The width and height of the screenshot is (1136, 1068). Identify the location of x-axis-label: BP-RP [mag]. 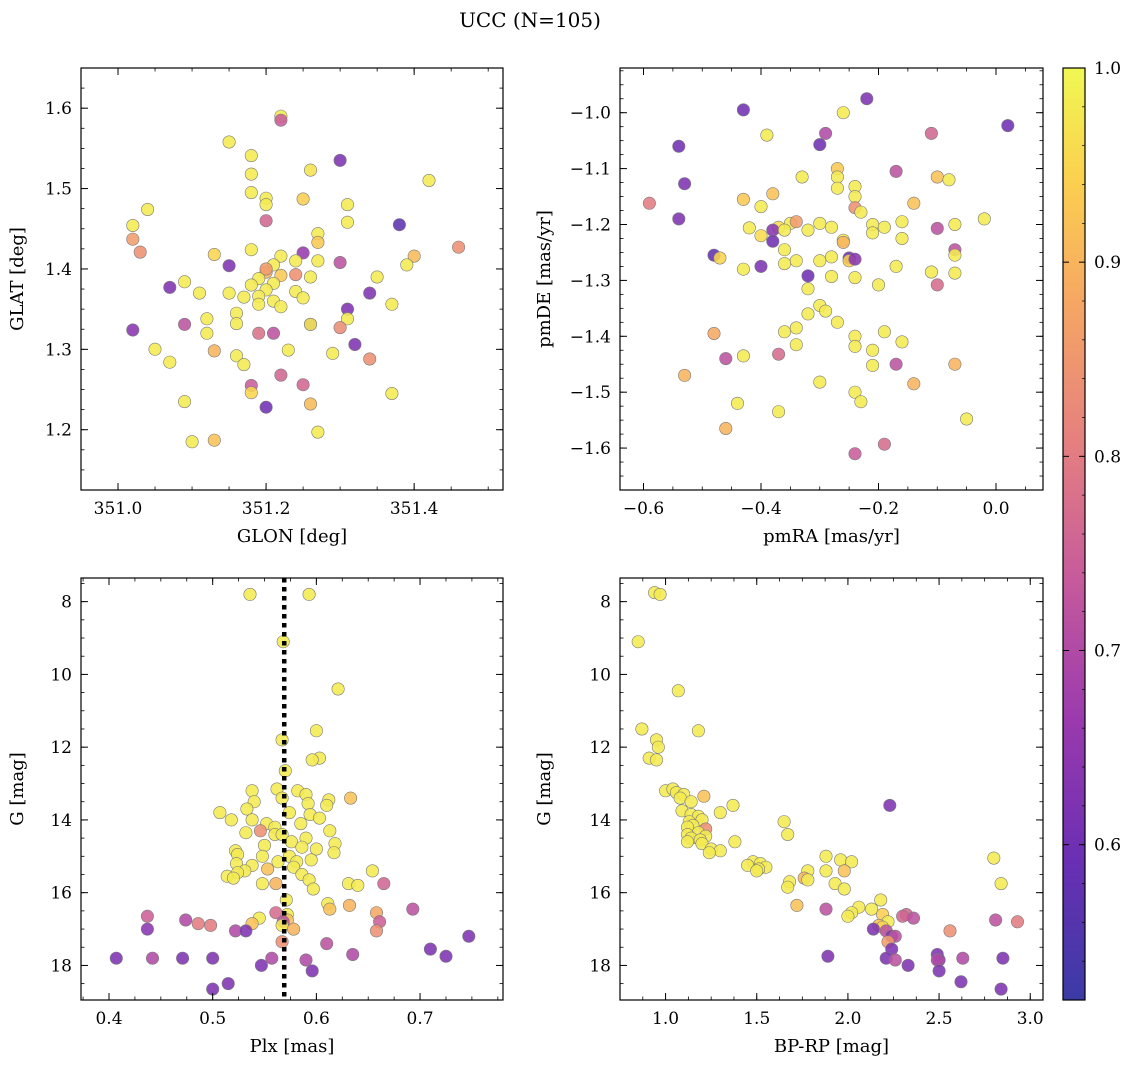
(831, 1046).